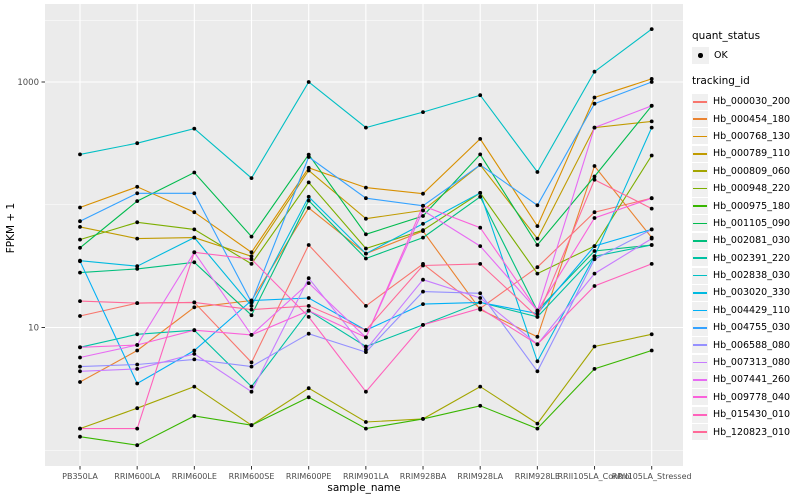 This screenshot has width=800, height=500. What do you see at coordinates (746, 327) in the screenshot?
I see `legend-item-Hb_004755_030: Hb_004755_030` at bounding box center [746, 327].